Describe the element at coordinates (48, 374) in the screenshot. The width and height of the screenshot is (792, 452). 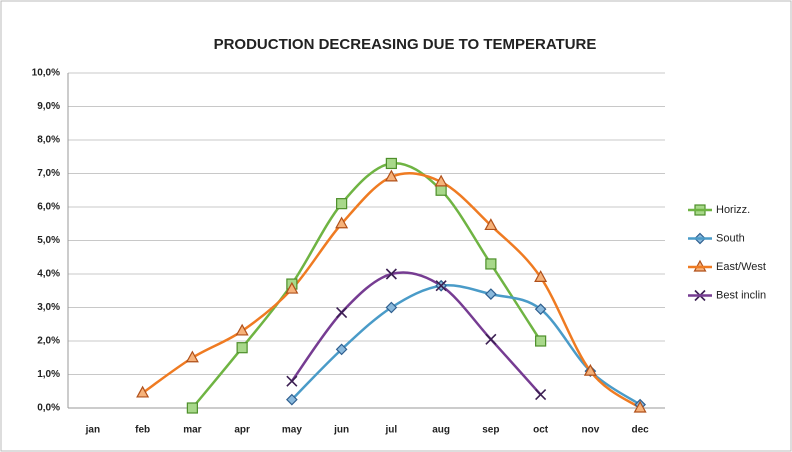
I see `y-tick-label: 1,0%` at that location.